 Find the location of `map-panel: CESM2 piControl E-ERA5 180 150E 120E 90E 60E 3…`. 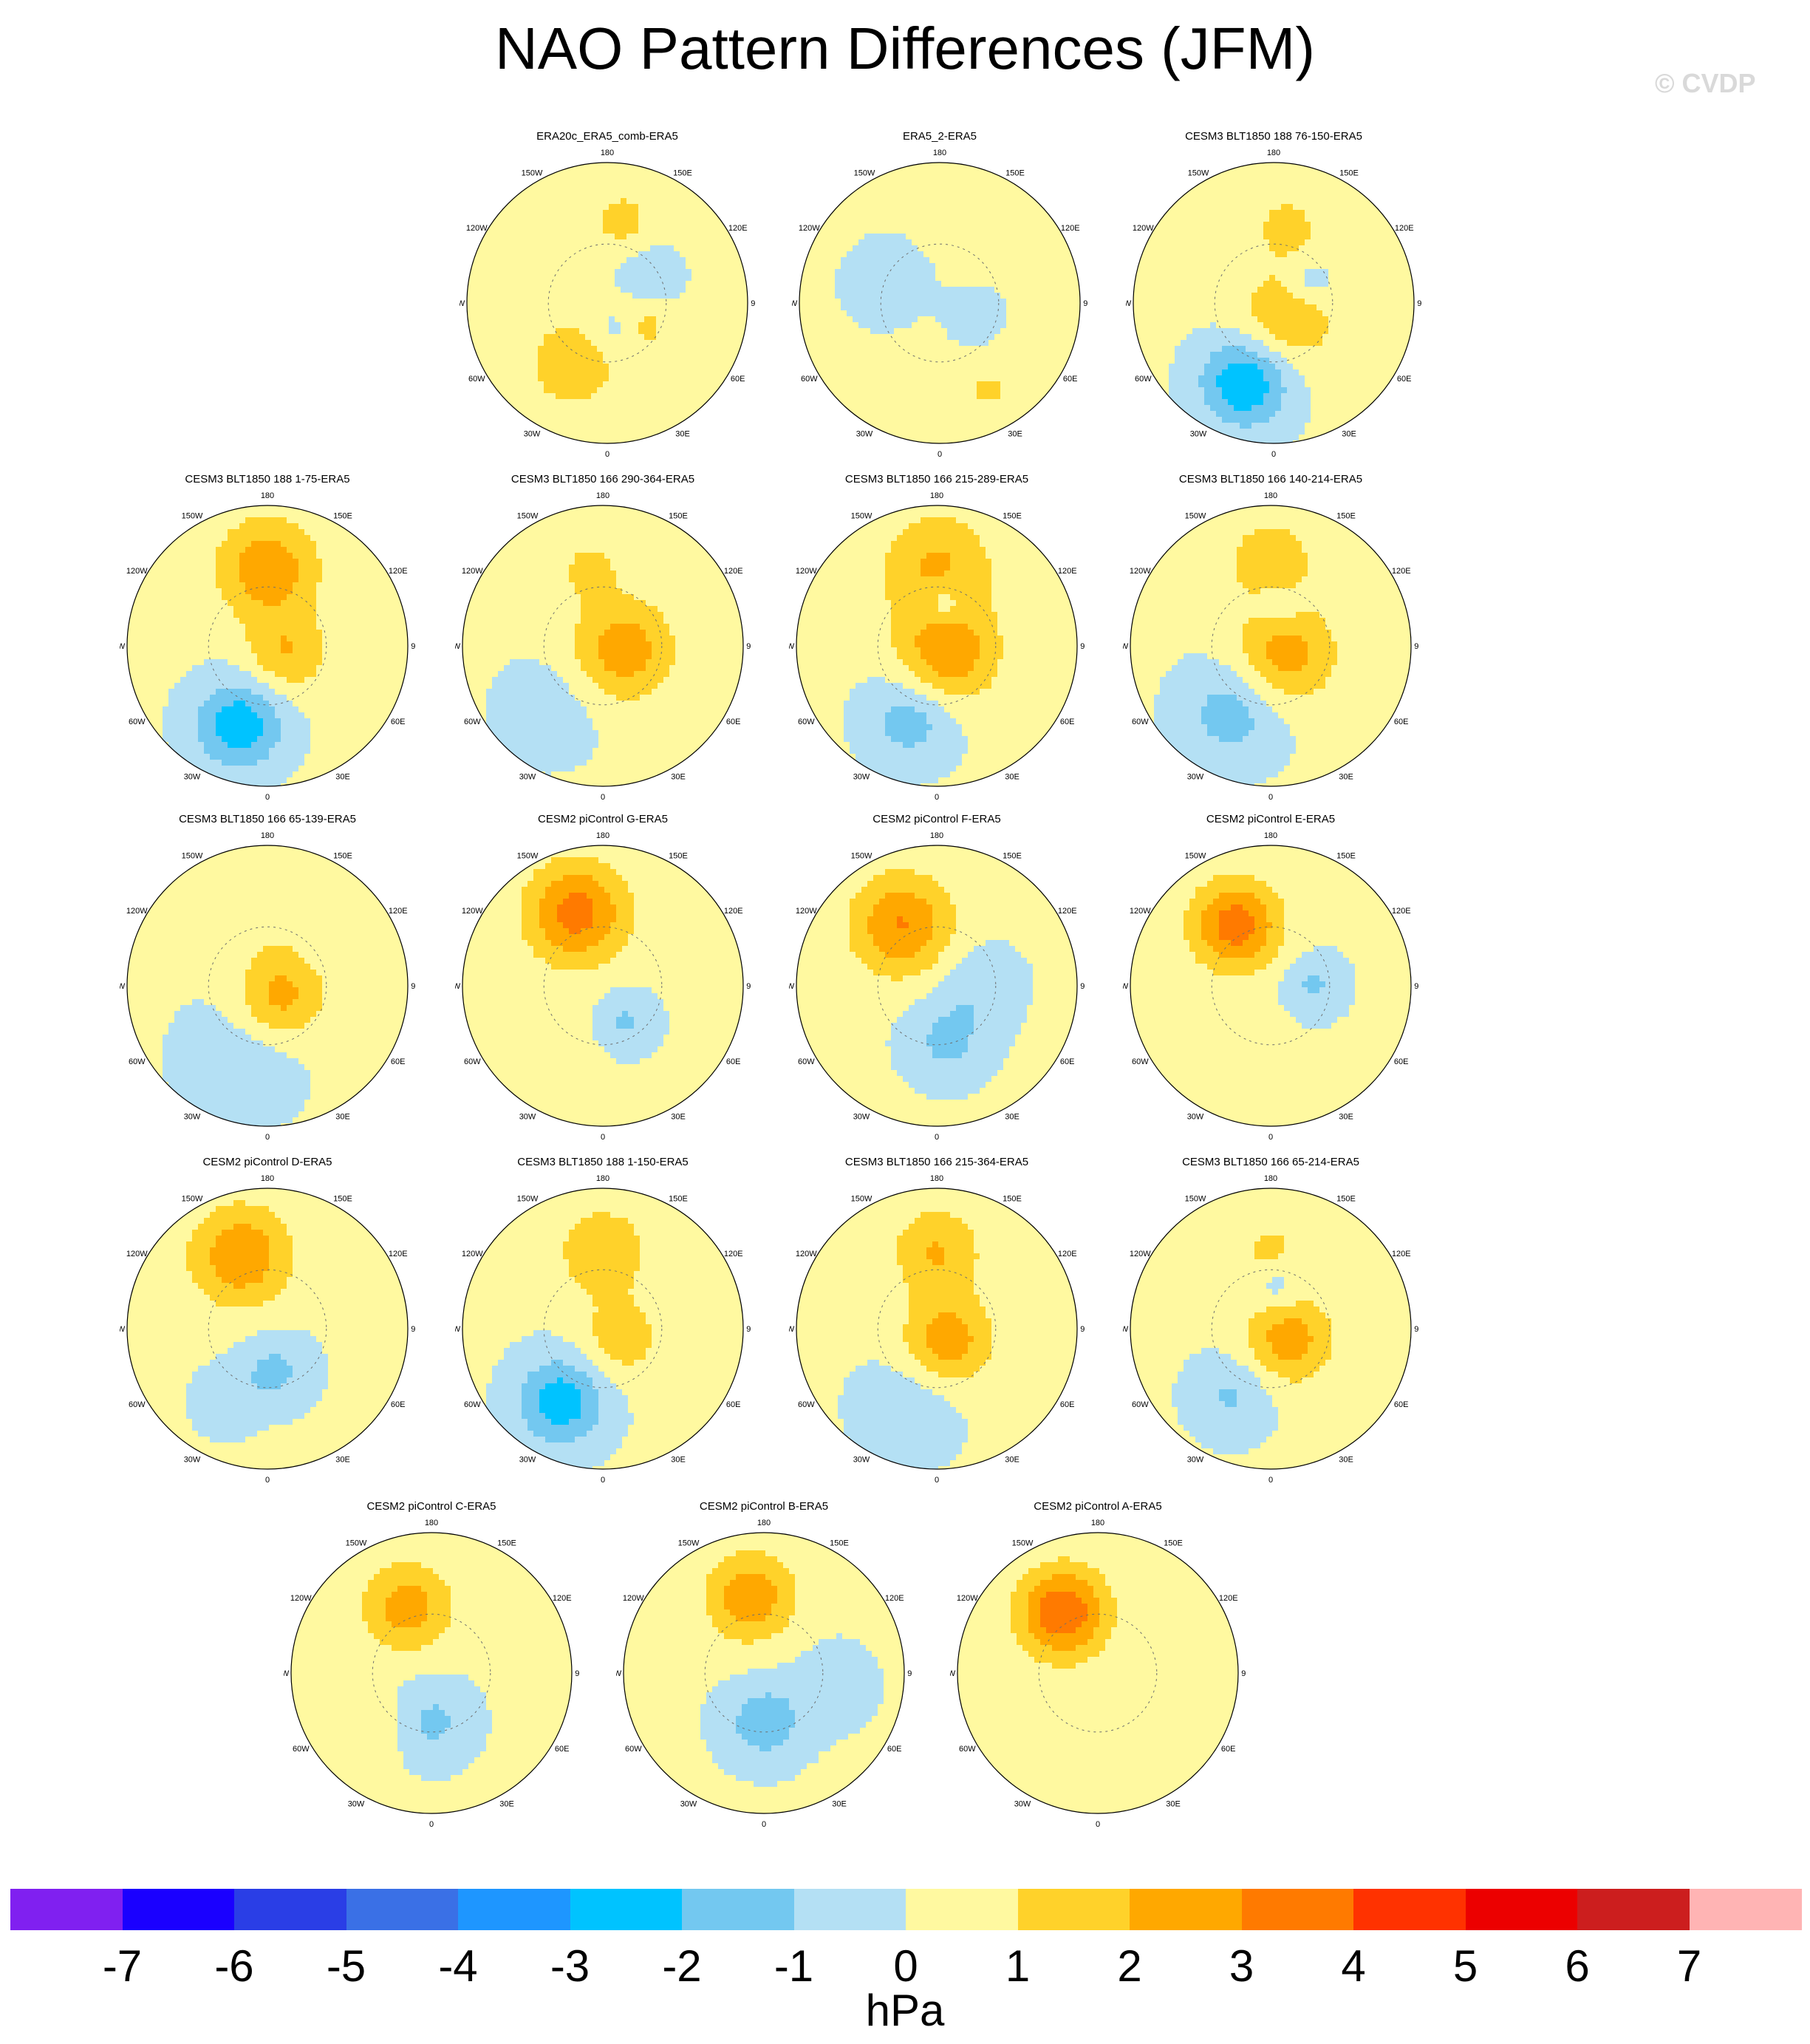

map-panel: CESM2 piControl E-ERA5 180 150E 120E 90E 60E 3… is located at coordinates (1270, 979).